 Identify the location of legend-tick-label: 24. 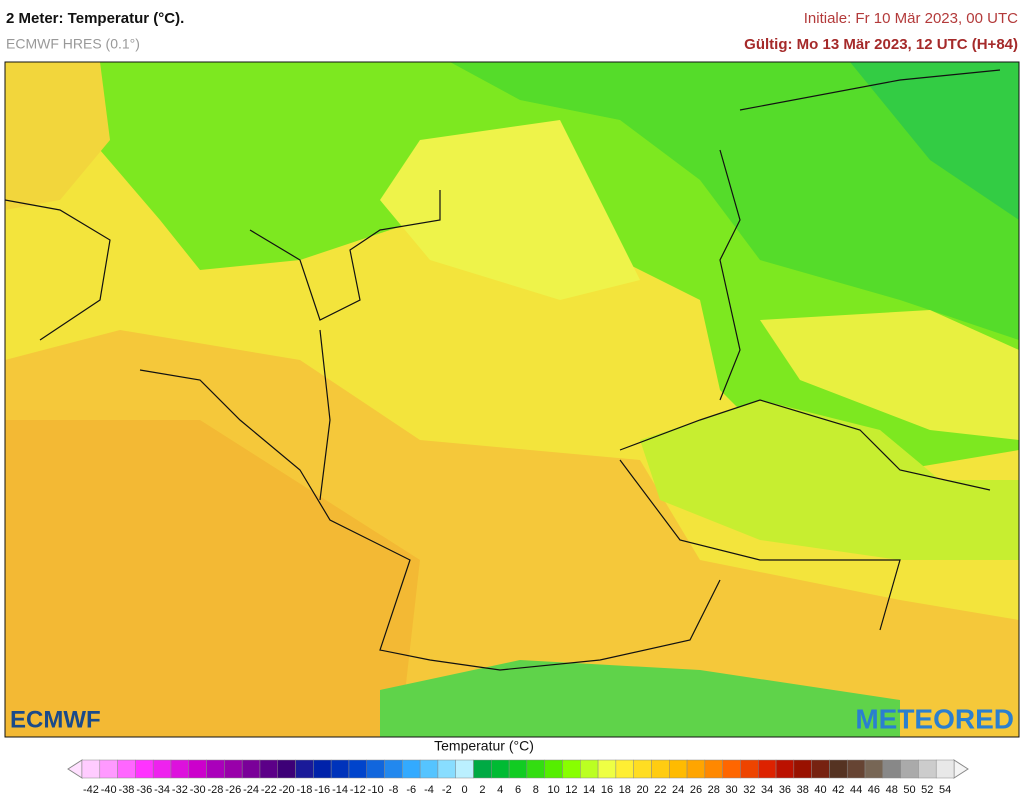
(678, 790).